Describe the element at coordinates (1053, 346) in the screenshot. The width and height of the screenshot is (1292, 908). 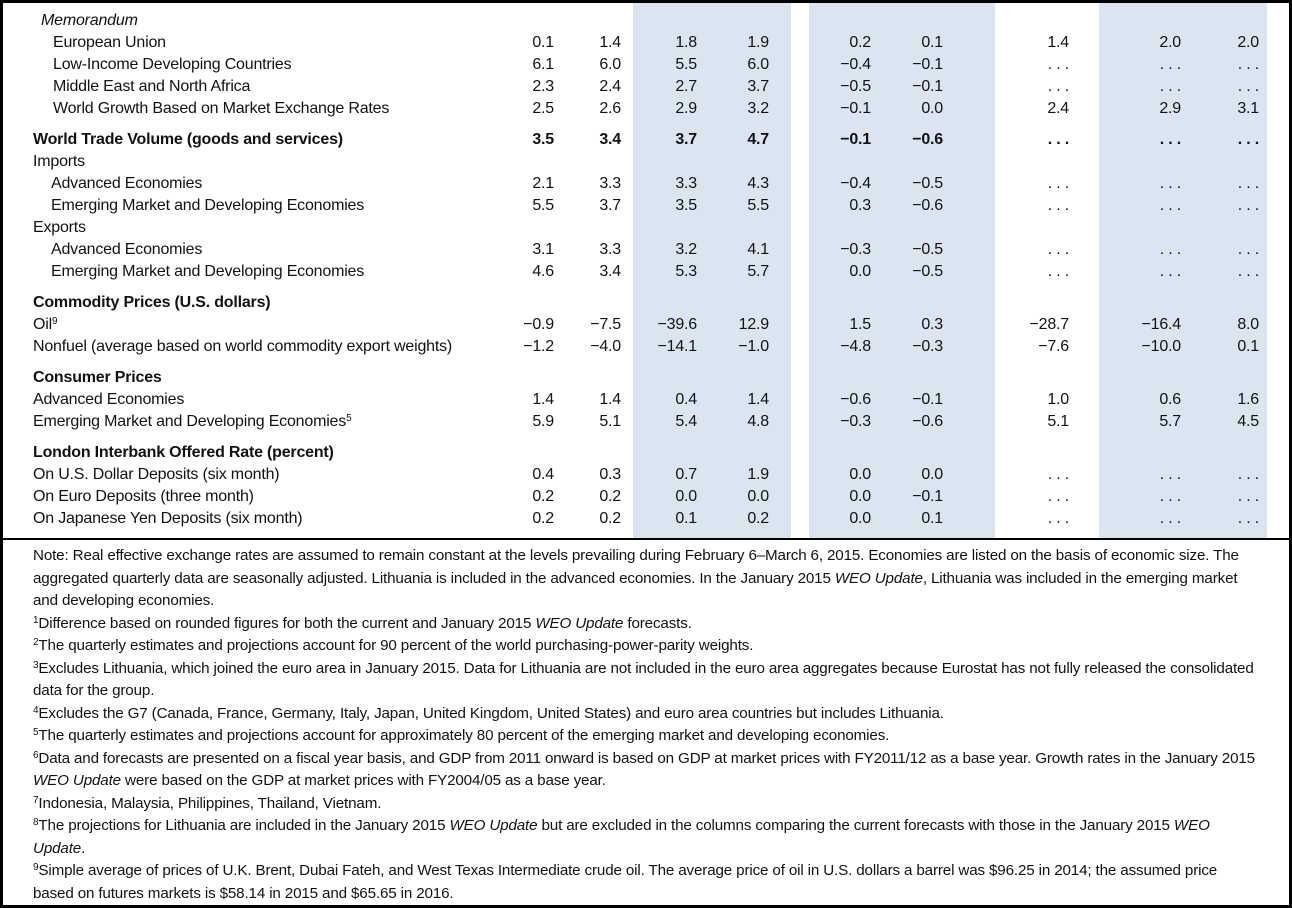
I see `table-cell: −7.6` at that location.